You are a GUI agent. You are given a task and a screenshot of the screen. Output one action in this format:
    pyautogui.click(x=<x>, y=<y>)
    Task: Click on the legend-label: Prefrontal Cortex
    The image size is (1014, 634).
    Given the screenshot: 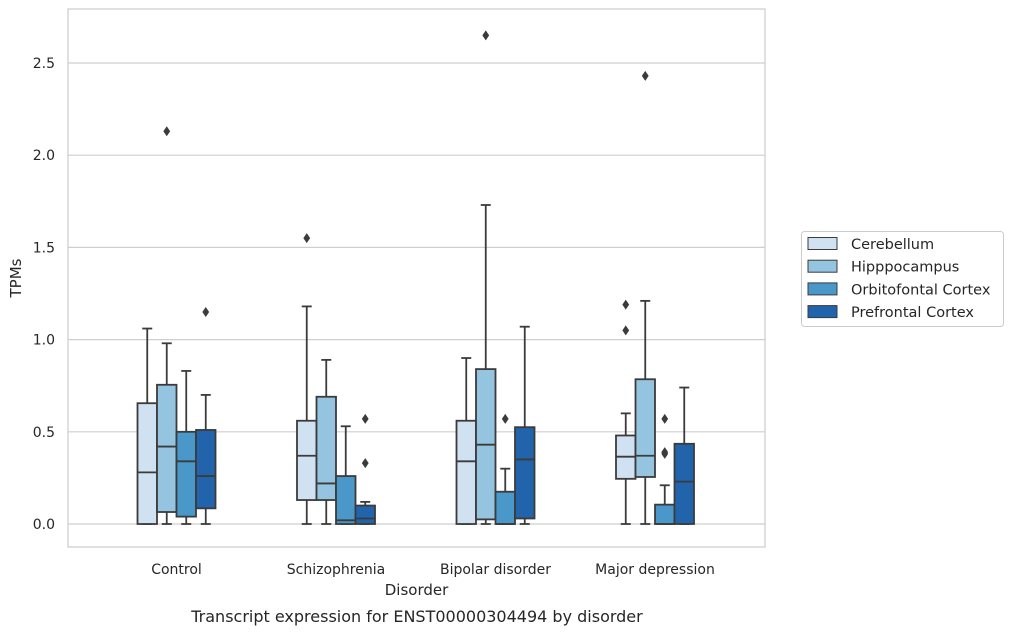 What is the action you would take?
    pyautogui.click(x=912, y=313)
    